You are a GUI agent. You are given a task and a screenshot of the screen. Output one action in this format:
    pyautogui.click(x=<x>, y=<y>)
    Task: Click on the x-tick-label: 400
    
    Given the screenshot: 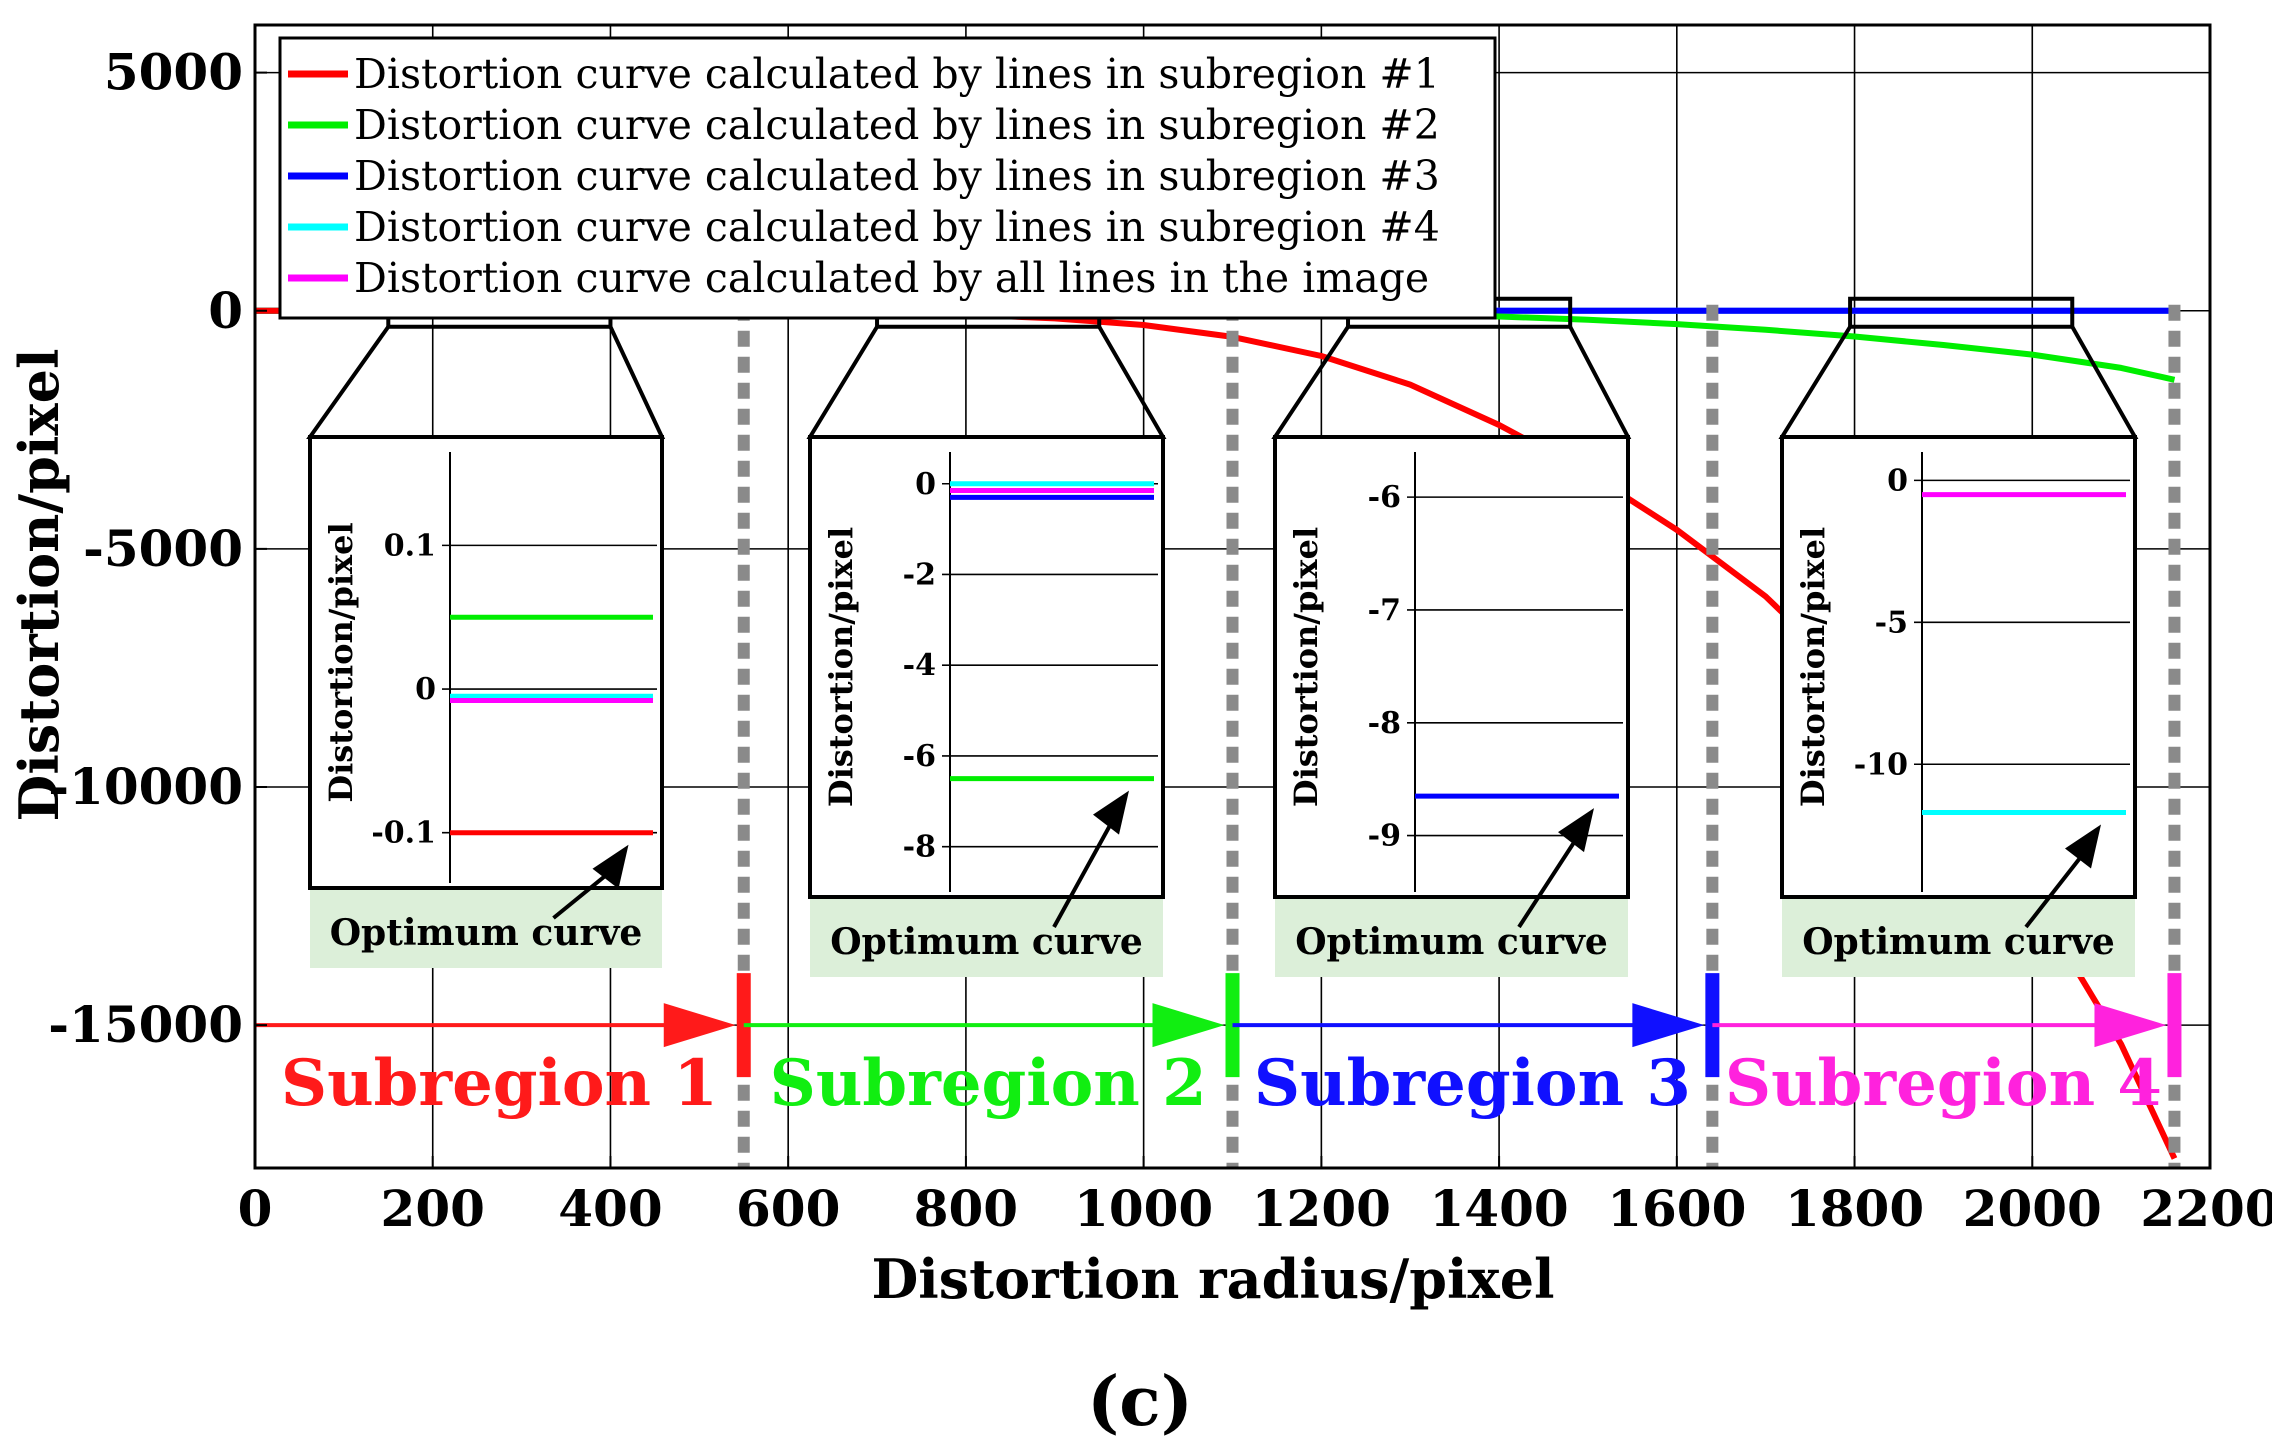 What is the action you would take?
    pyautogui.click(x=610, y=1208)
    